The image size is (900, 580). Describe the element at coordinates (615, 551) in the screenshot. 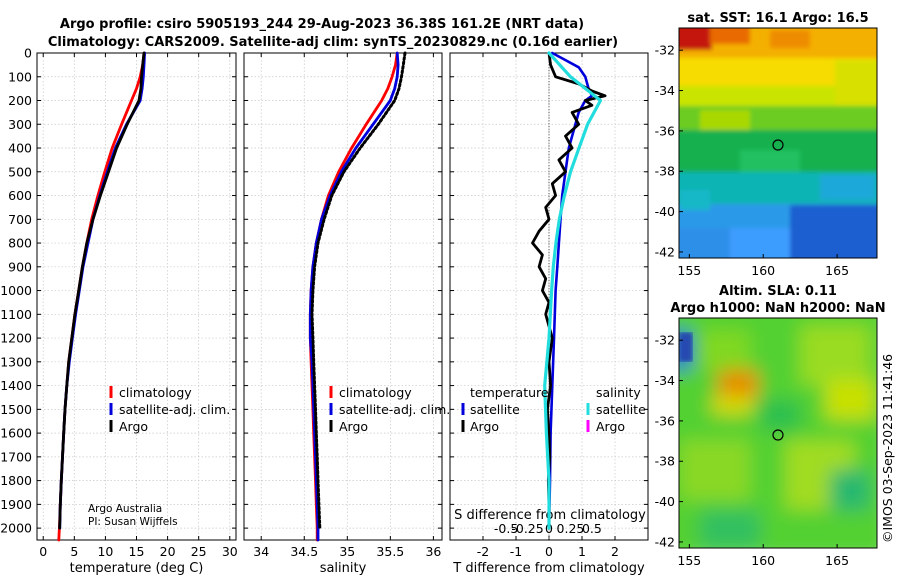

I see `x-tick-label: 2` at that location.